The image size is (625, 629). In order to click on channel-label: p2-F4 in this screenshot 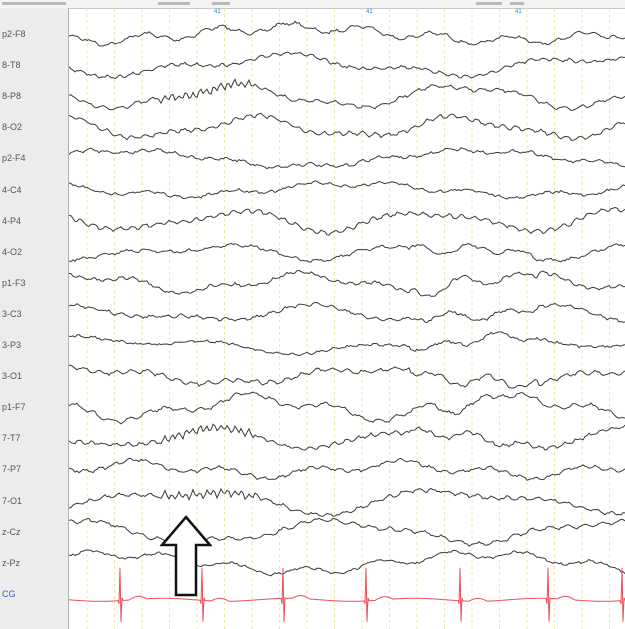, I will do `click(14, 158)`.